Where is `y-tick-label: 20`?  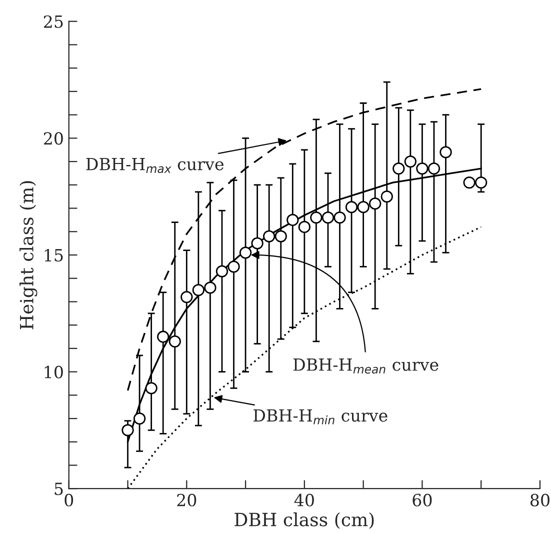 y-tick-label: 20 is located at coordinates (53, 138).